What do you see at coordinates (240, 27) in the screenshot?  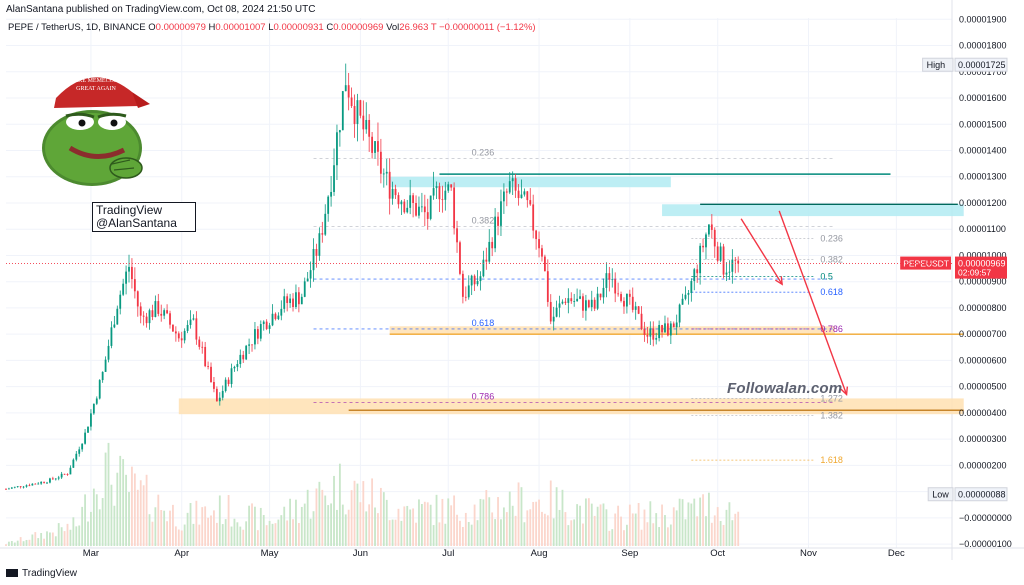 I see `high-value: 0.00001007` at bounding box center [240, 27].